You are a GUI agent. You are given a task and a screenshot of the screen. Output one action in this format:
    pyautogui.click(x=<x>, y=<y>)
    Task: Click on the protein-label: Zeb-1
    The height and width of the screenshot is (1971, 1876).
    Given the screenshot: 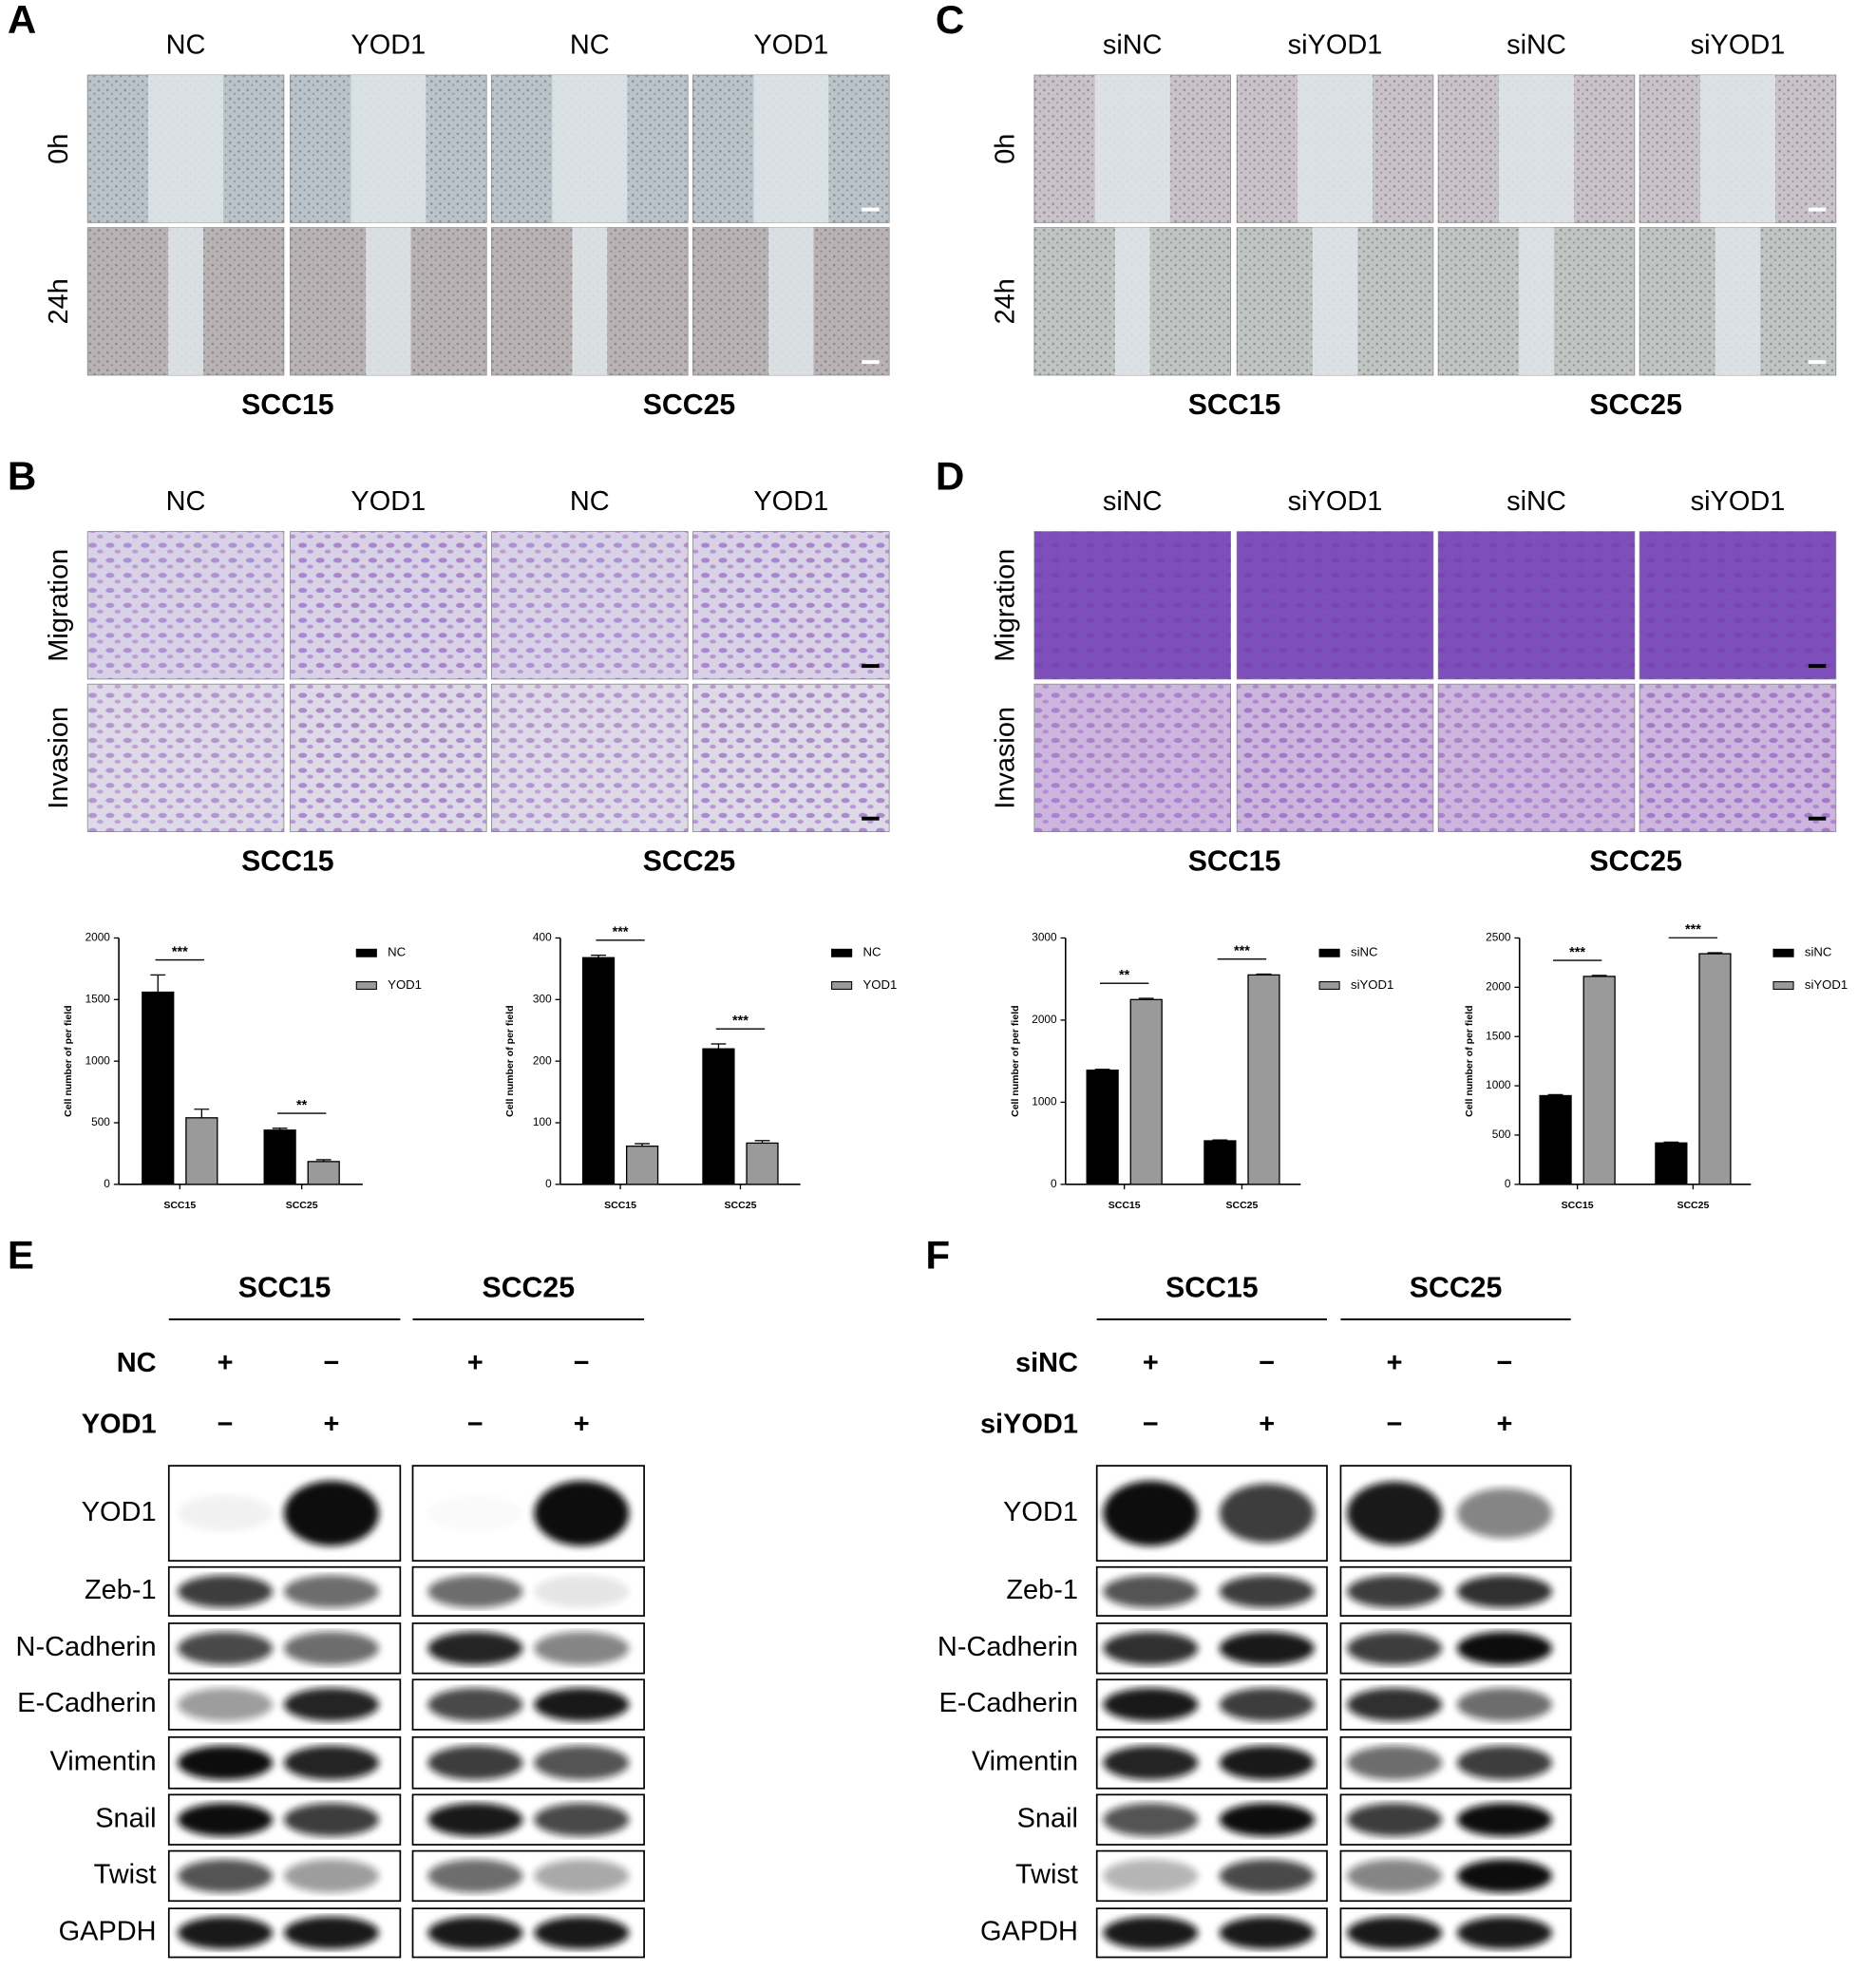 What is the action you would take?
    pyautogui.click(x=121, y=1590)
    